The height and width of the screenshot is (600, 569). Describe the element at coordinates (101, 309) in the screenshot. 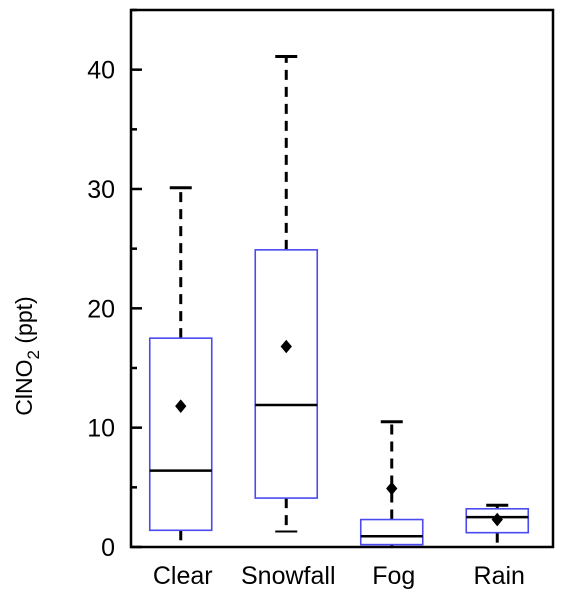

I see `y-tick-label: 20` at that location.